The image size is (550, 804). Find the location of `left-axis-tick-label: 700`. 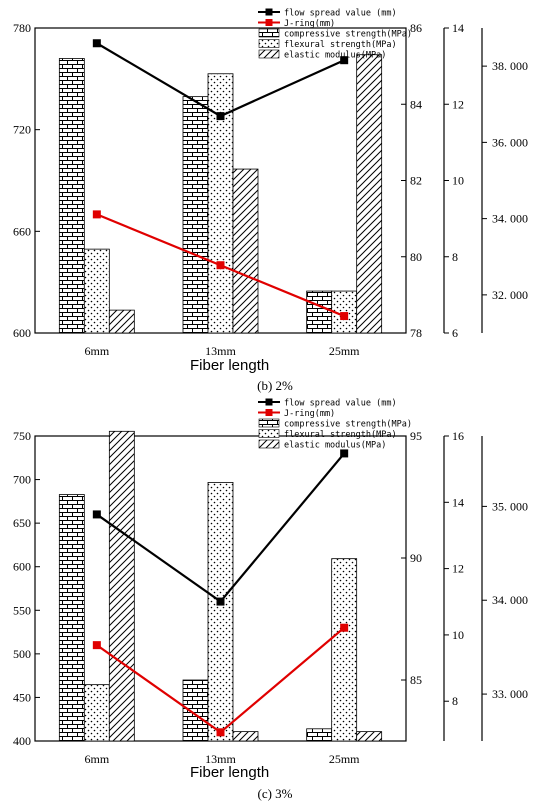

left-axis-tick-label: 700 is located at coordinates (22, 480).